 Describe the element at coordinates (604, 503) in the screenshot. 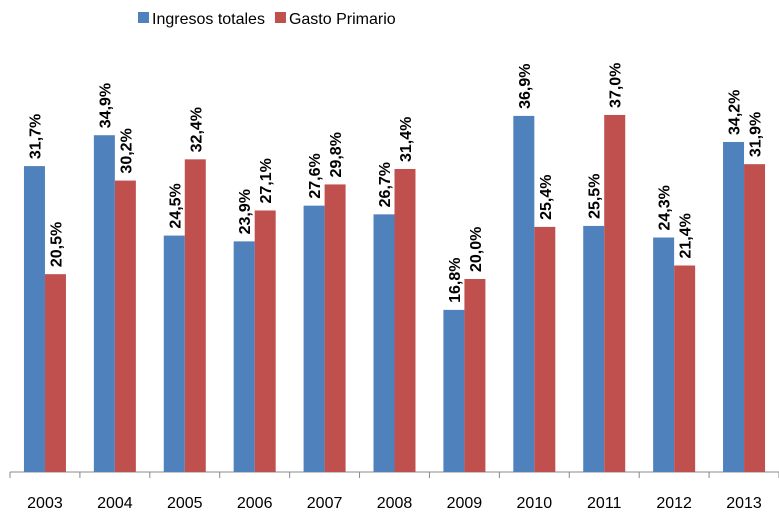

I see `x-tick-label: 2011` at that location.